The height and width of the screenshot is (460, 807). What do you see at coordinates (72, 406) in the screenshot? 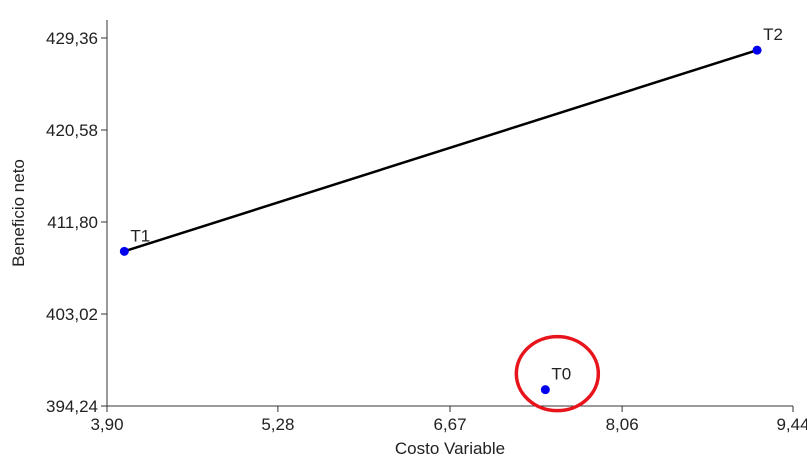
I see `y-tick-label: 394,24` at bounding box center [72, 406].